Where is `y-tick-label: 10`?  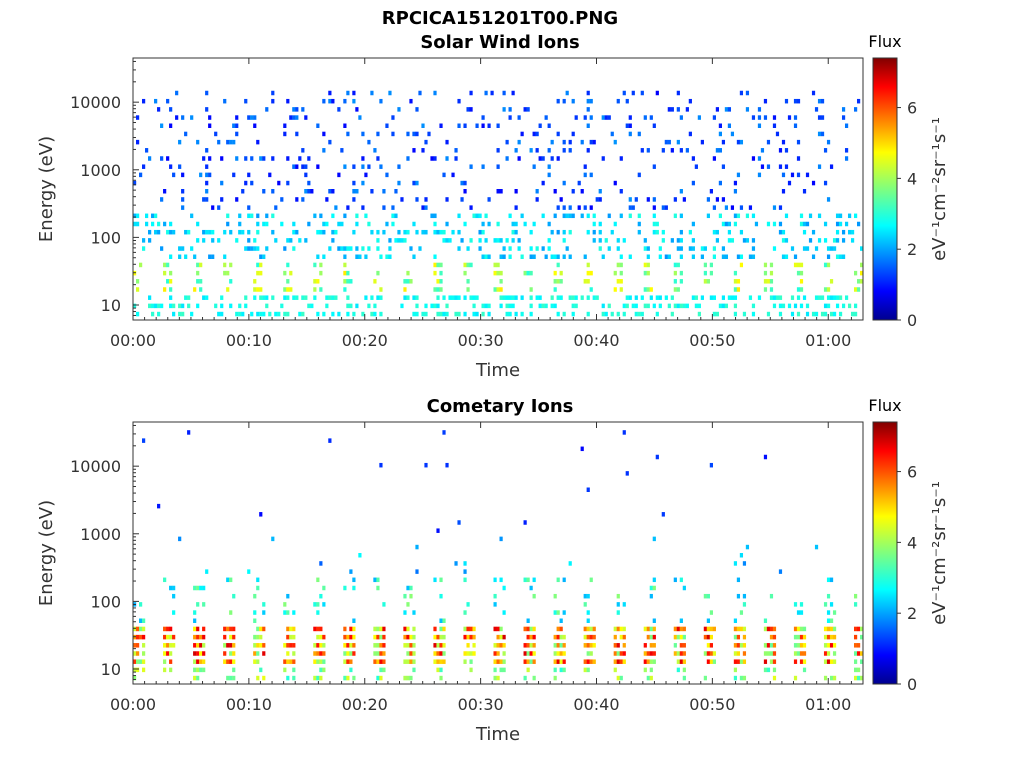 y-tick-label: 10 is located at coordinates (111, 305).